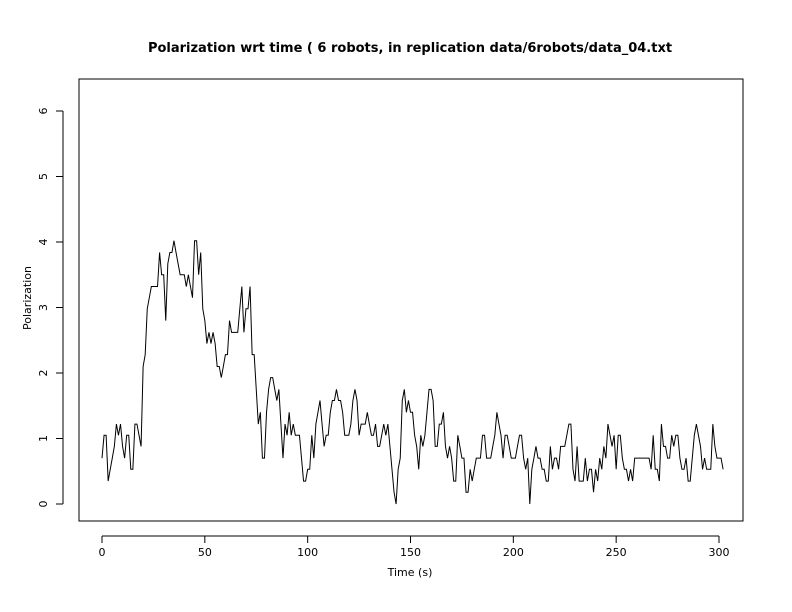  I want to click on x-tick-label: 0, so click(102, 552).